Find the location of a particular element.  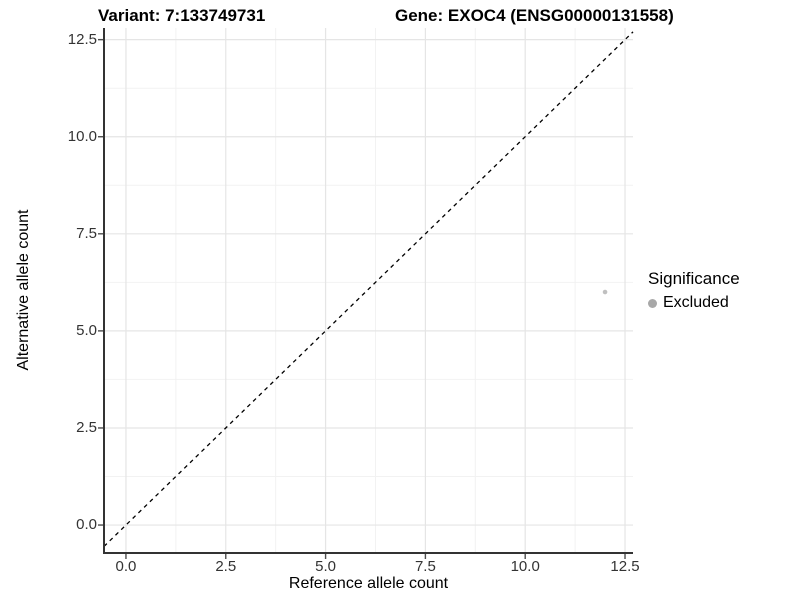

y-tick-label: 10.0 is located at coordinates (82, 136).